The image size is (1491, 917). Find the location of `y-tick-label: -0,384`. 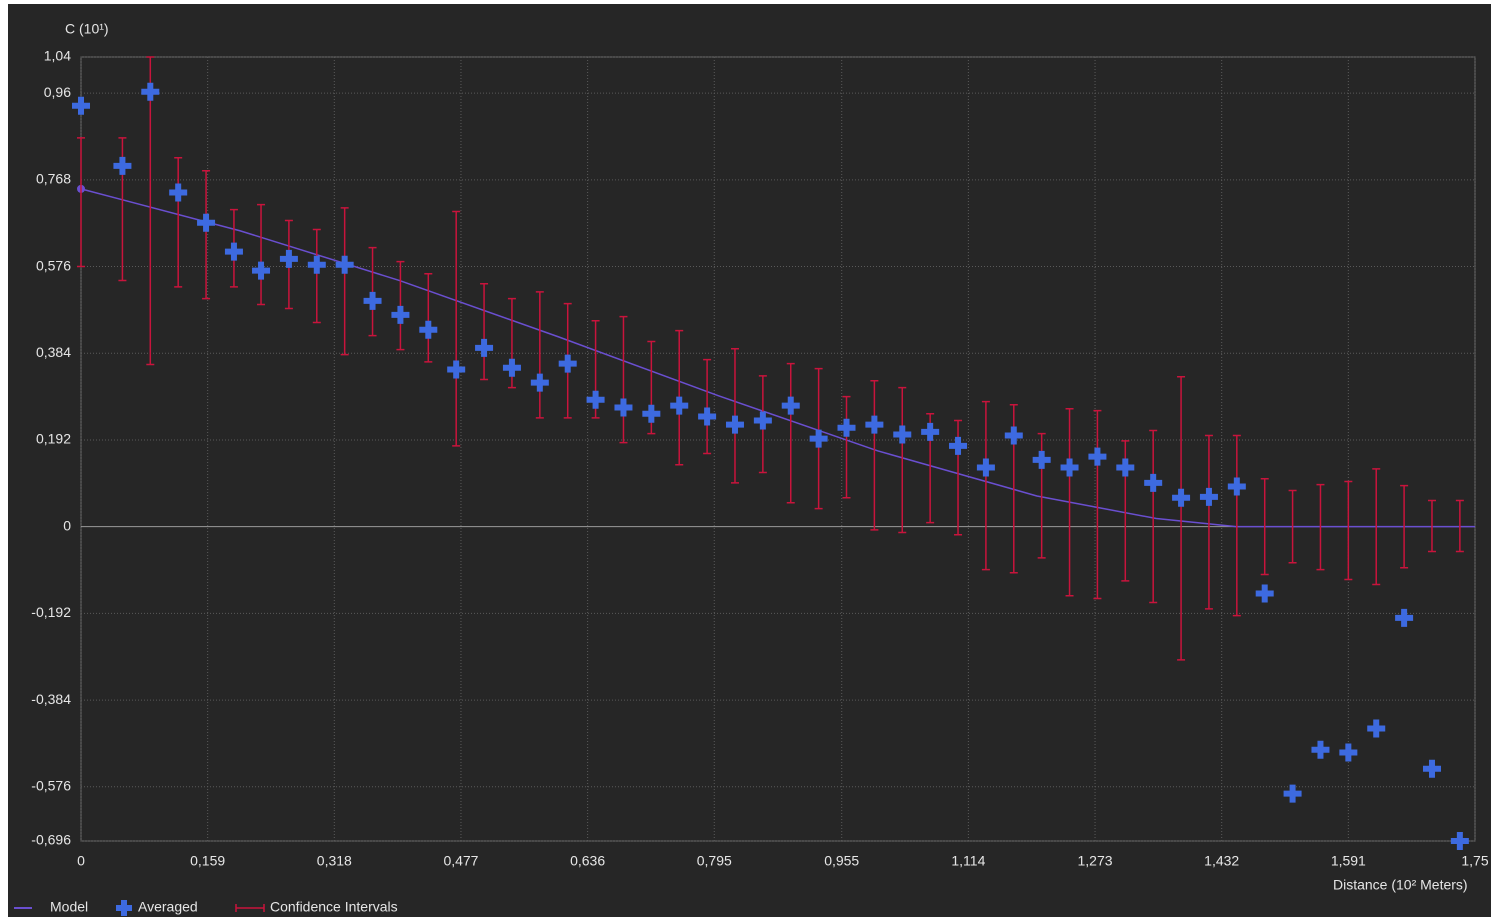

y-tick-label: -0,384 is located at coordinates (51, 699).